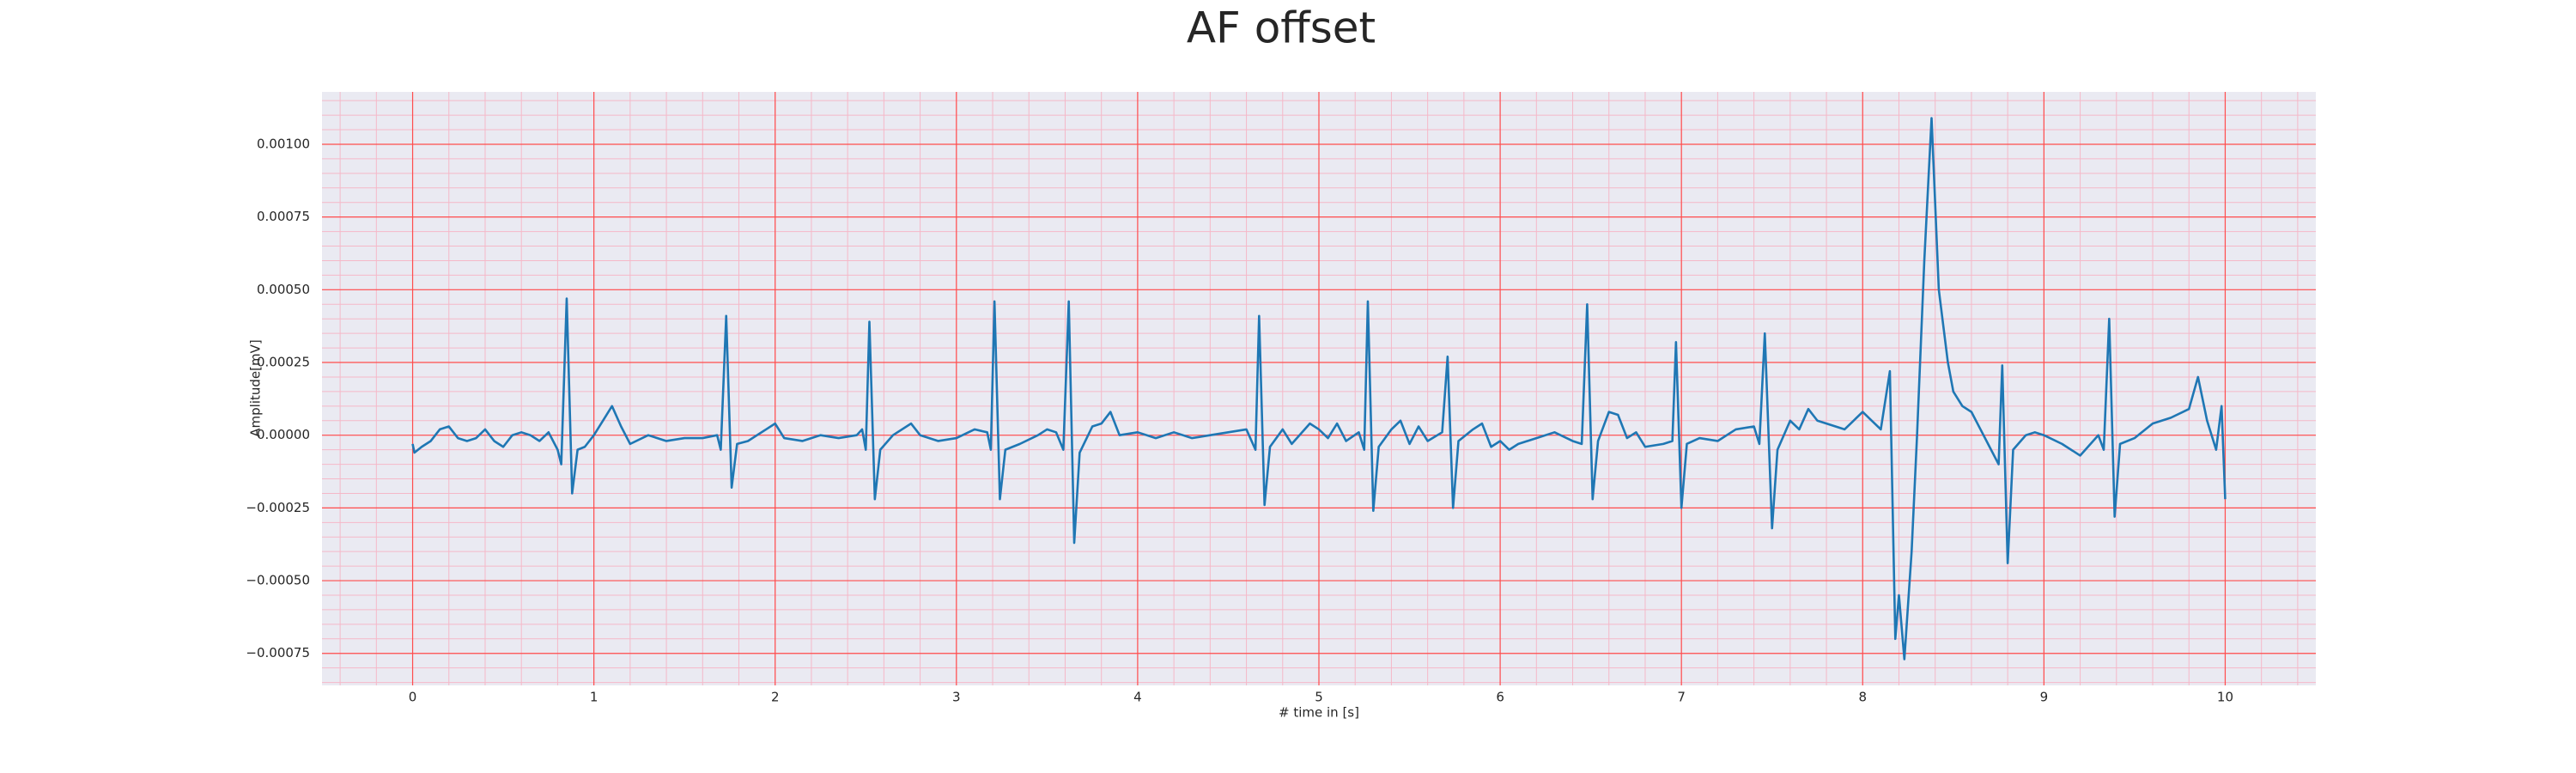 The height and width of the screenshot is (773, 2576). What do you see at coordinates (283, 143) in the screenshot?
I see `y-tick-label: 0.00100` at bounding box center [283, 143].